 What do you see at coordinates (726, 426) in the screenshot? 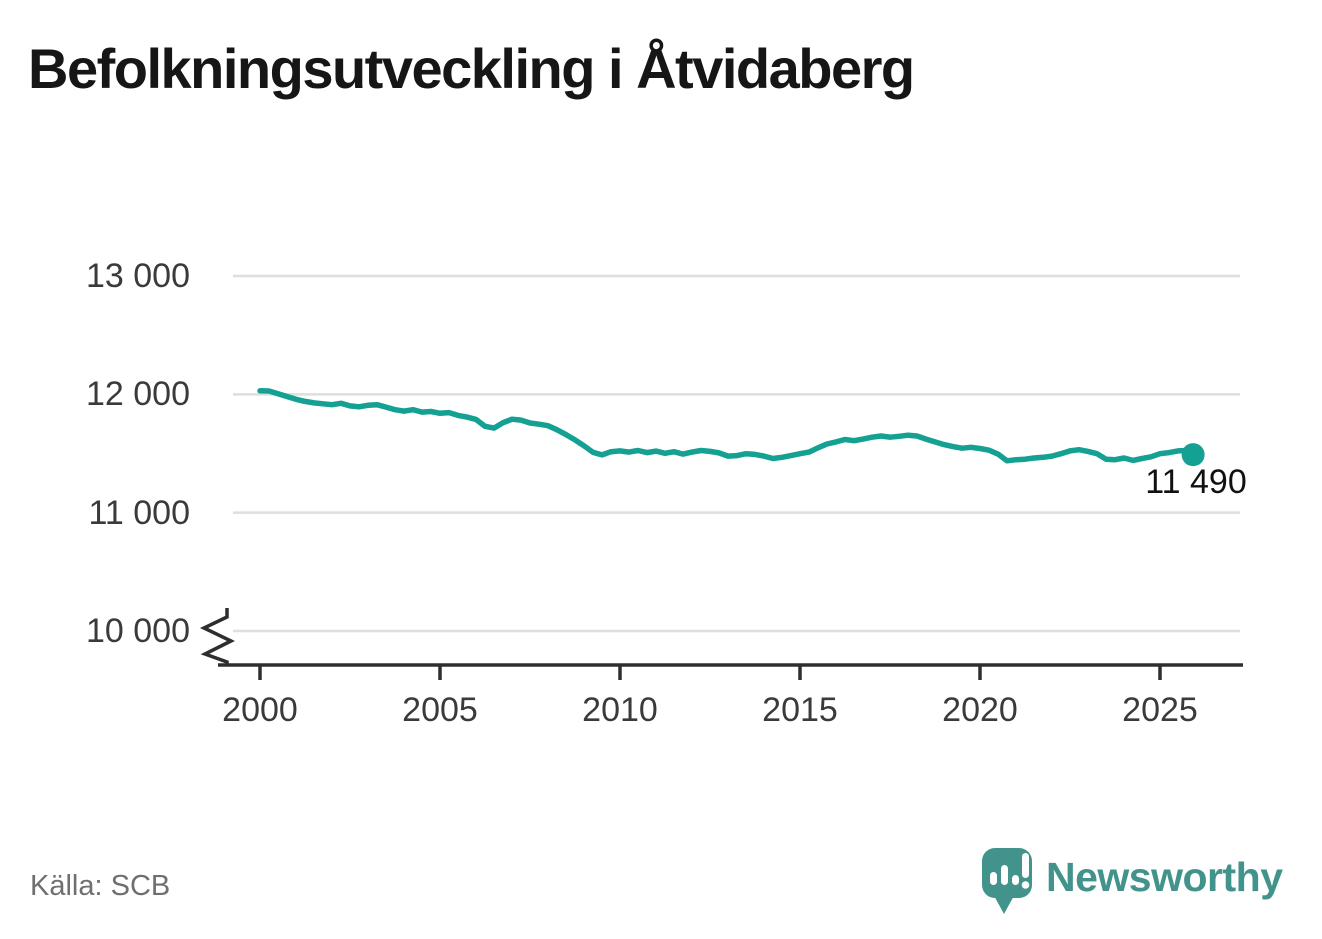
I see `population-line` at bounding box center [726, 426].